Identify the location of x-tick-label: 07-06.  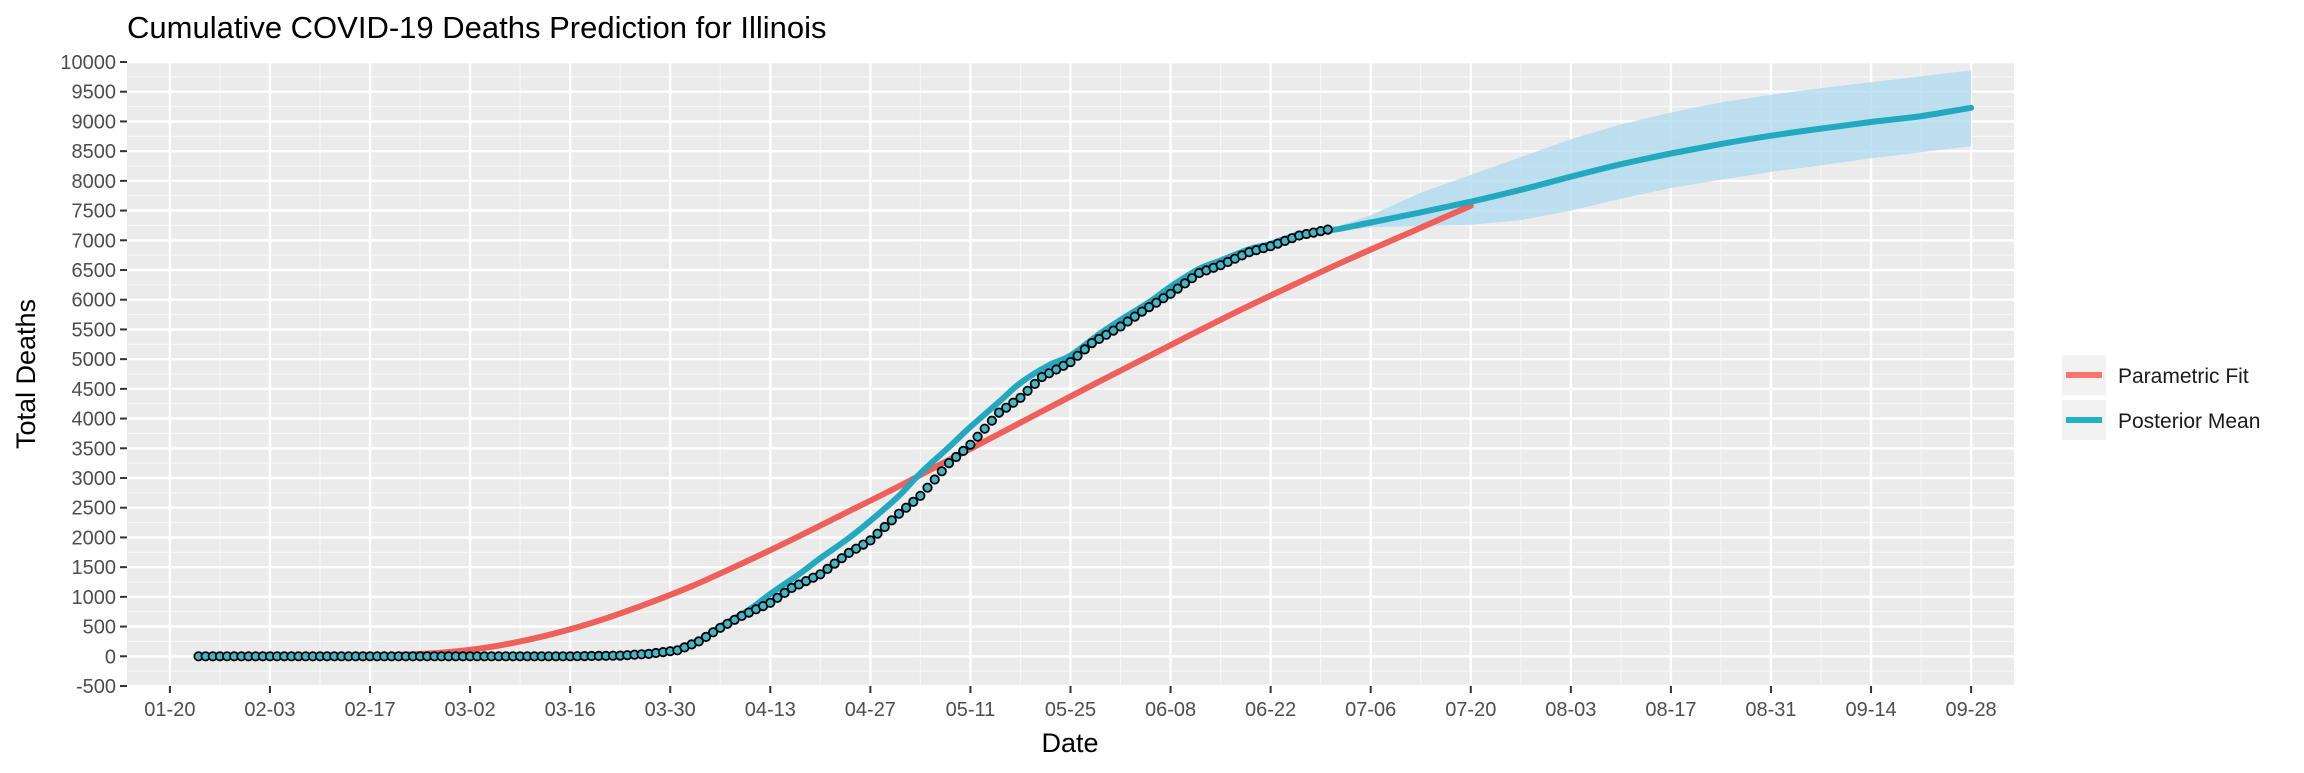
(1370, 710).